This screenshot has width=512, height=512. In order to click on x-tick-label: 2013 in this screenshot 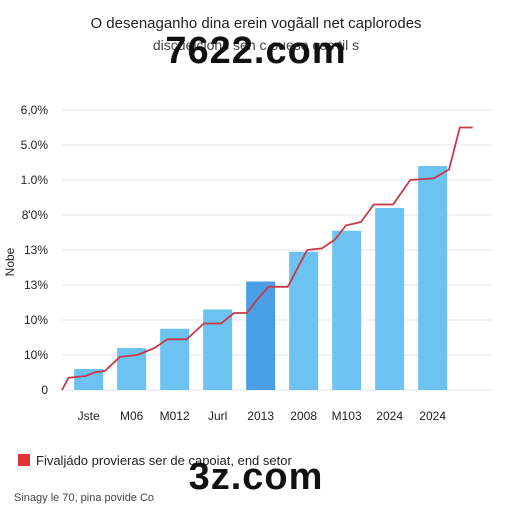, I will do `click(260, 416)`.